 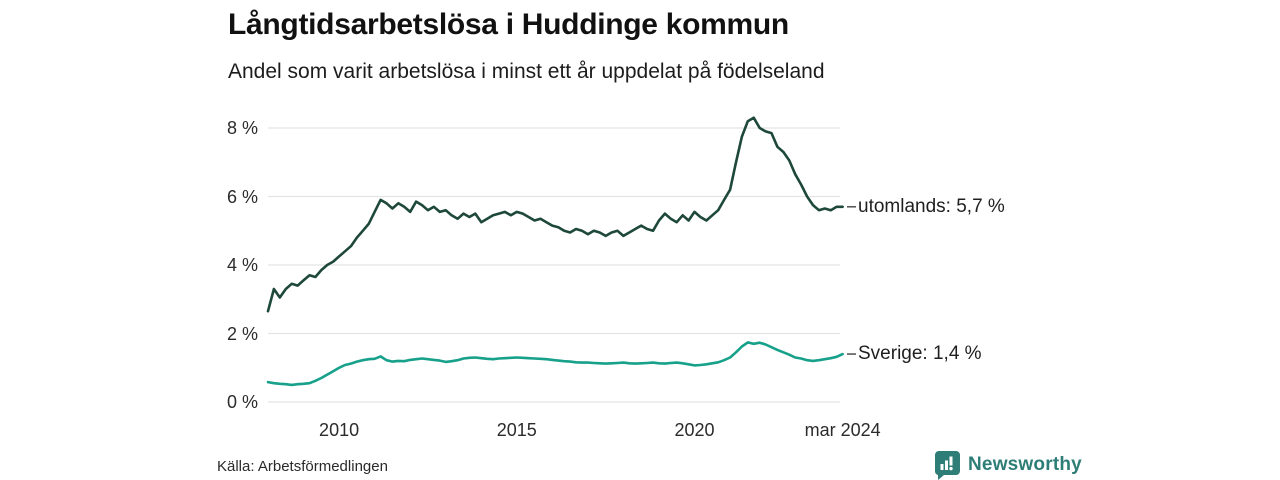 What do you see at coordinates (931, 206) in the screenshot?
I see `series-label-utomlands: utomlands: 5,7 %` at bounding box center [931, 206].